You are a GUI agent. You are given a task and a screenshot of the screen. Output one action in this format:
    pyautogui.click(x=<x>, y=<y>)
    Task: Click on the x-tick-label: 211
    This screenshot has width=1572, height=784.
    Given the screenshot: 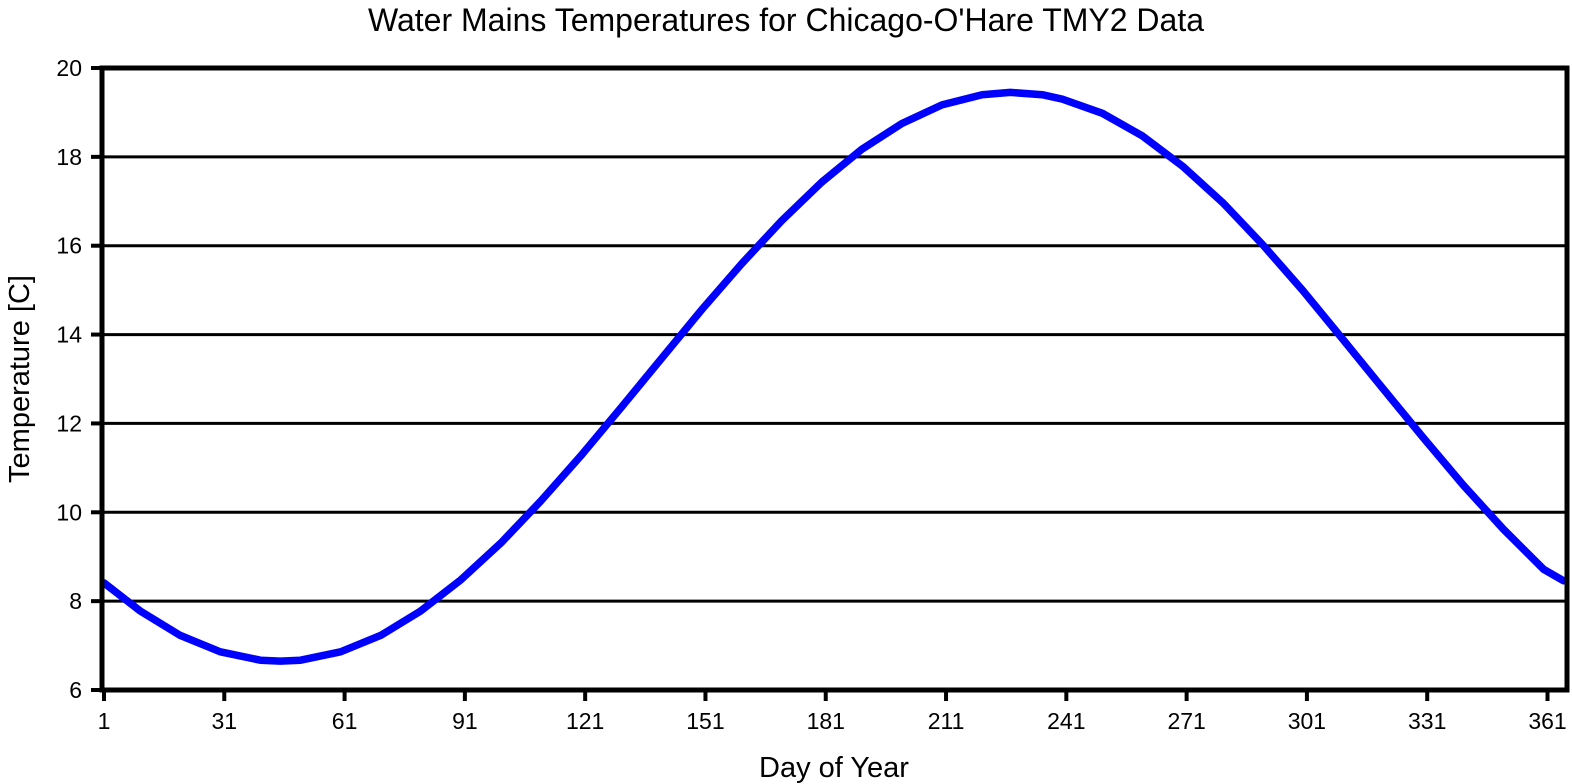 What is the action you would take?
    pyautogui.click(x=946, y=721)
    